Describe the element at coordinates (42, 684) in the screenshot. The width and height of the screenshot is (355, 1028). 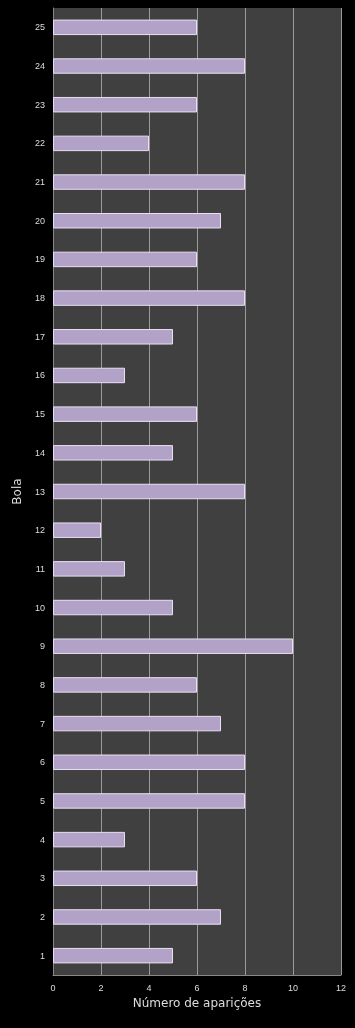
I see `y-tick-label: 8` at that location.